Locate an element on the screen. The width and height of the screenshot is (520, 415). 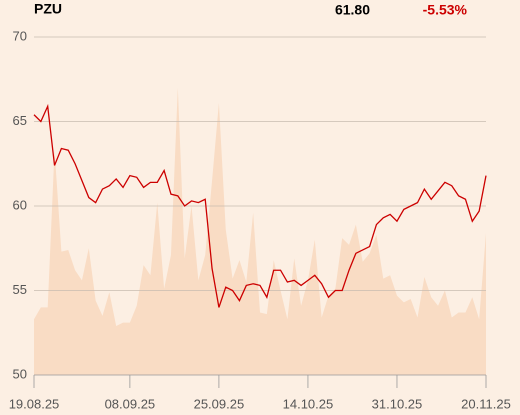
x-tick-label: 19.08.25 is located at coordinates (34, 403).